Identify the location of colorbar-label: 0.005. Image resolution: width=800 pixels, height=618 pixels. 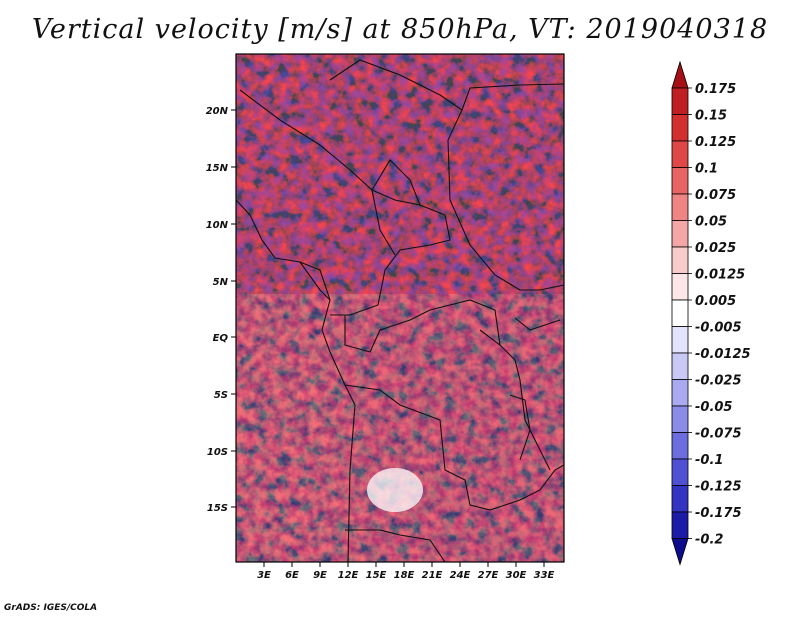
(715, 301).